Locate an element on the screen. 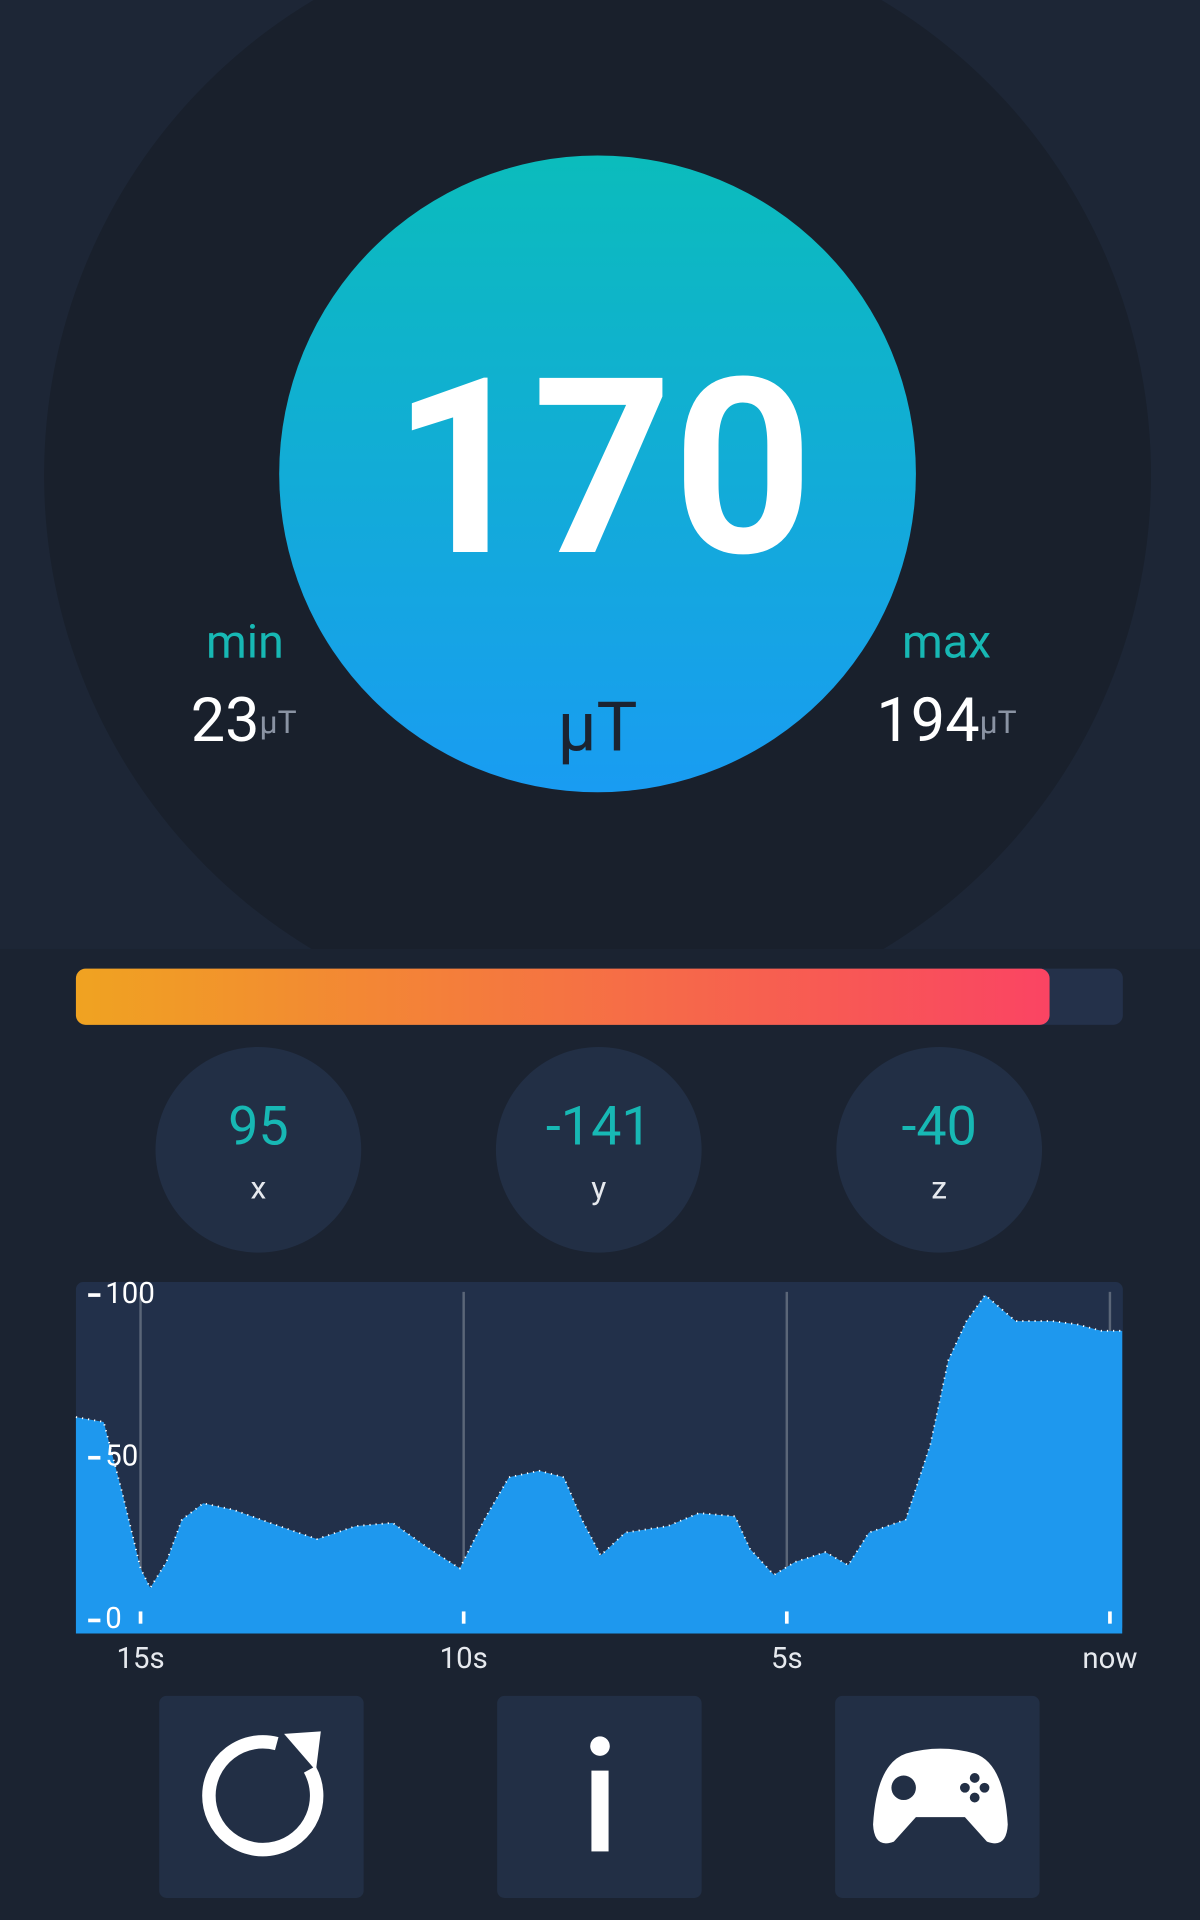 This screenshot has width=1200, height=1920. gamepad-icon is located at coordinates (940, 1796).